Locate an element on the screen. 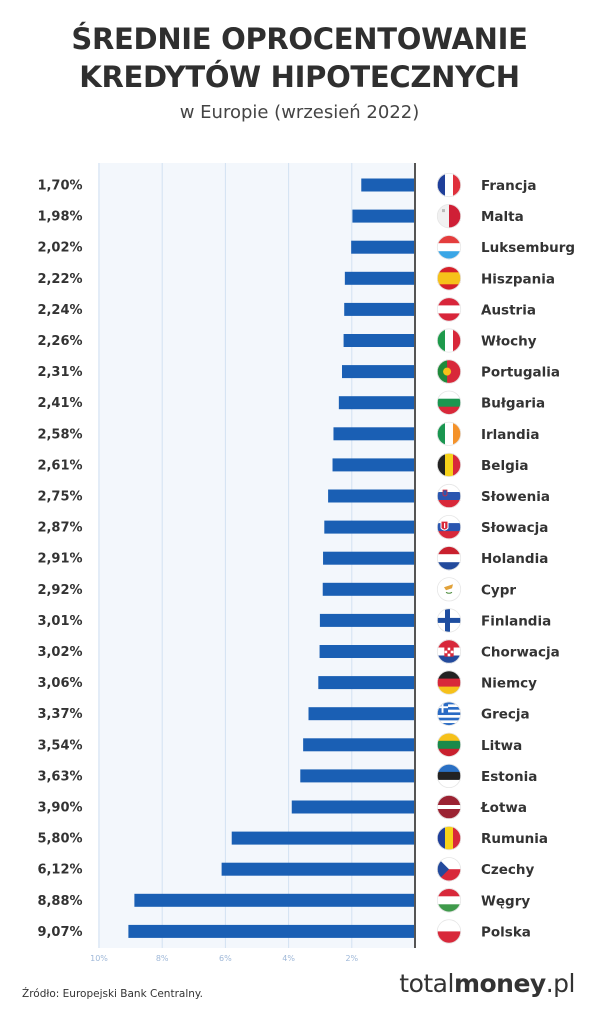 The image size is (599, 1019). flag-ro-icon is located at coordinates (449, 838).